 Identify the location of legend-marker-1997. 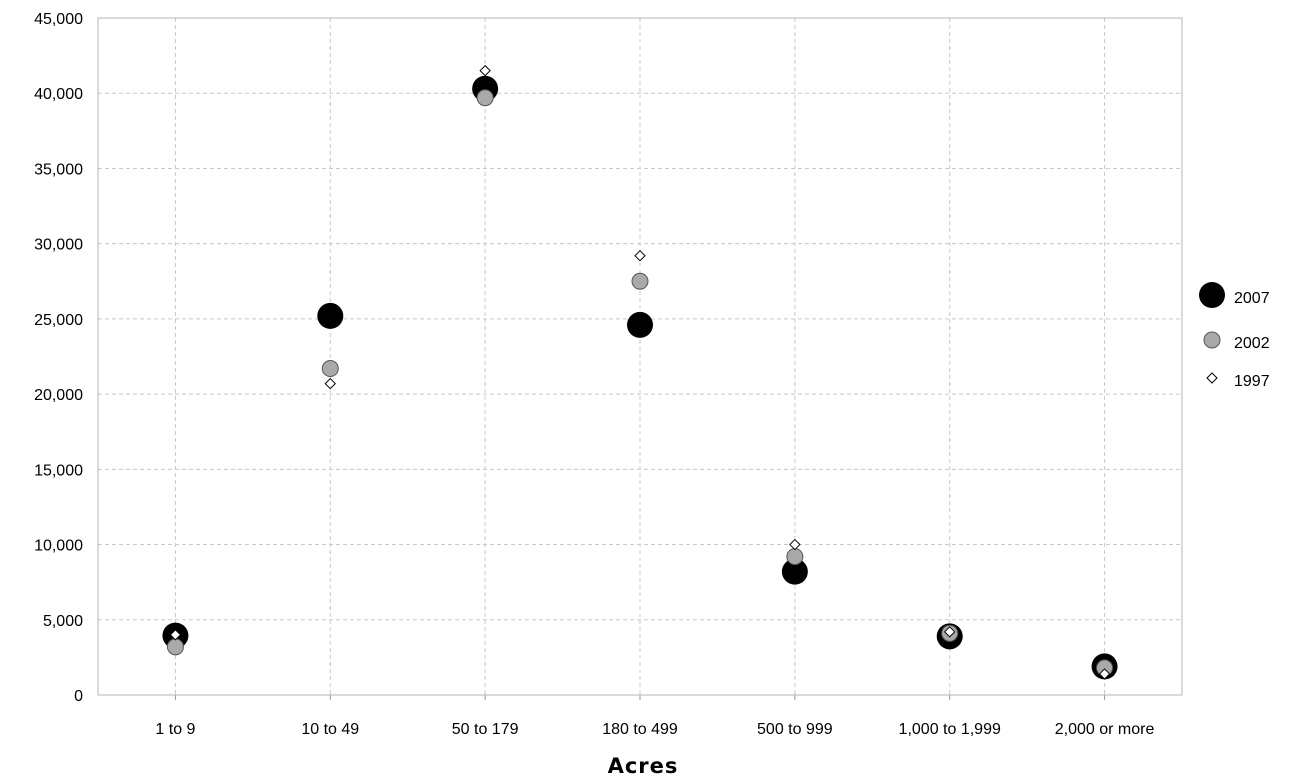
(1212, 378).